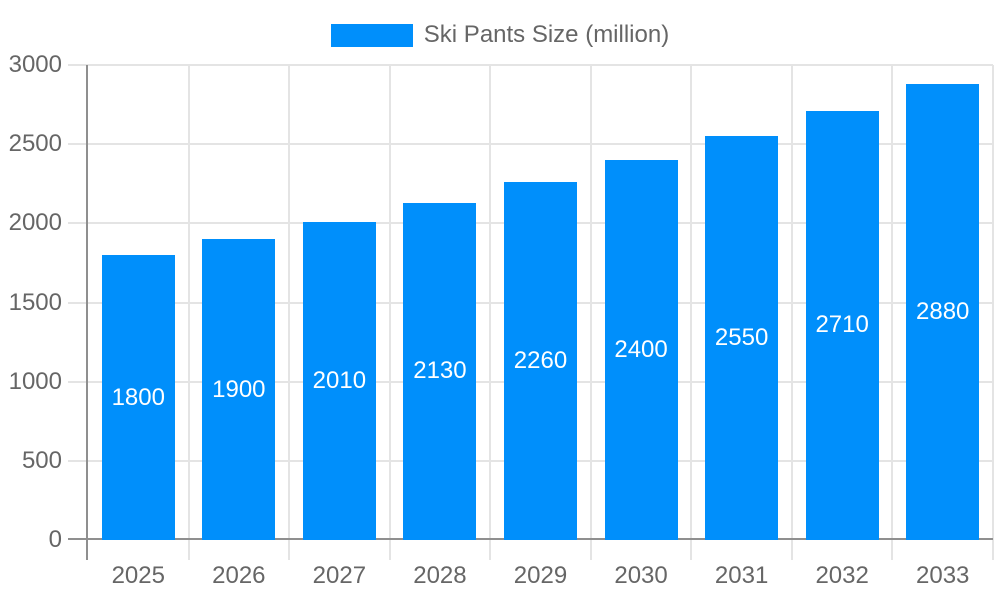 The image size is (1000, 600). I want to click on x-axis-tick-label: 2033, so click(943, 575).